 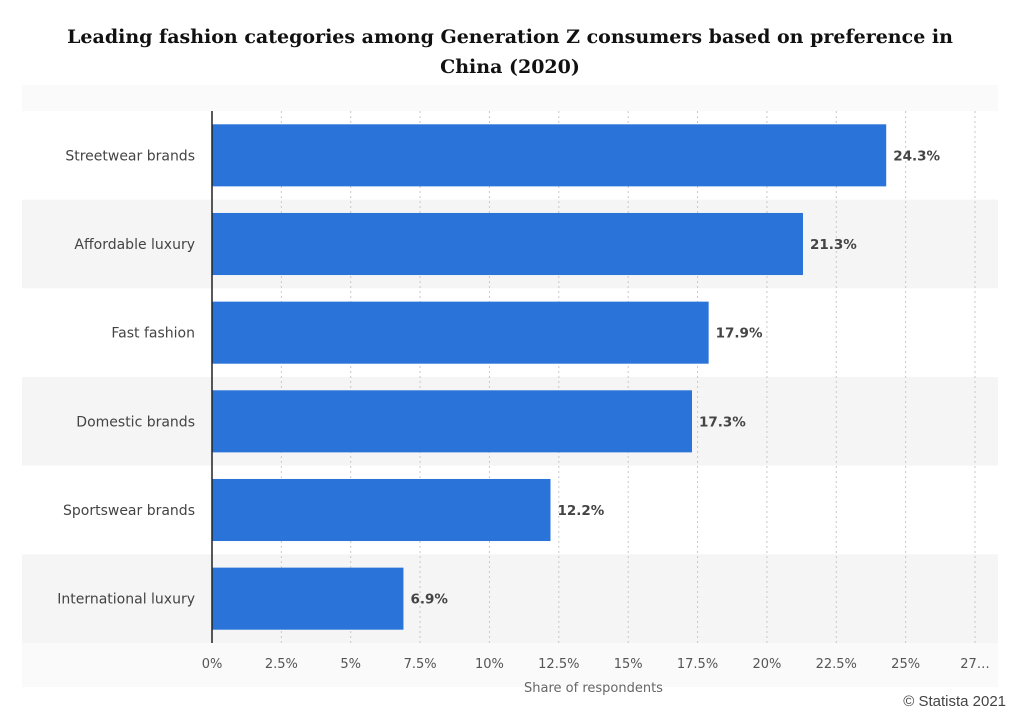 I want to click on category-label: Domestic brands, so click(x=135, y=422).